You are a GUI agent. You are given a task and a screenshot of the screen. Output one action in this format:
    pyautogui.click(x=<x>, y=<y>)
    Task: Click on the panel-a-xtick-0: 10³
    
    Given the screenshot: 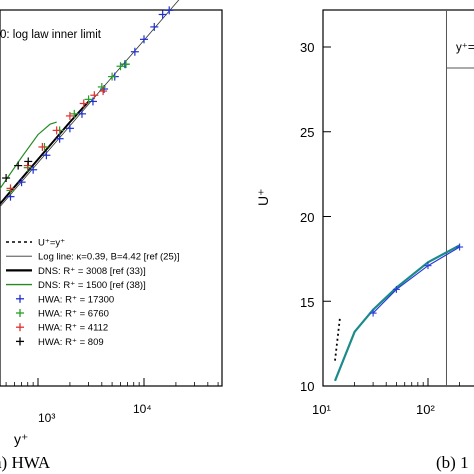 What is the action you would take?
    pyautogui.click(x=46, y=418)
    